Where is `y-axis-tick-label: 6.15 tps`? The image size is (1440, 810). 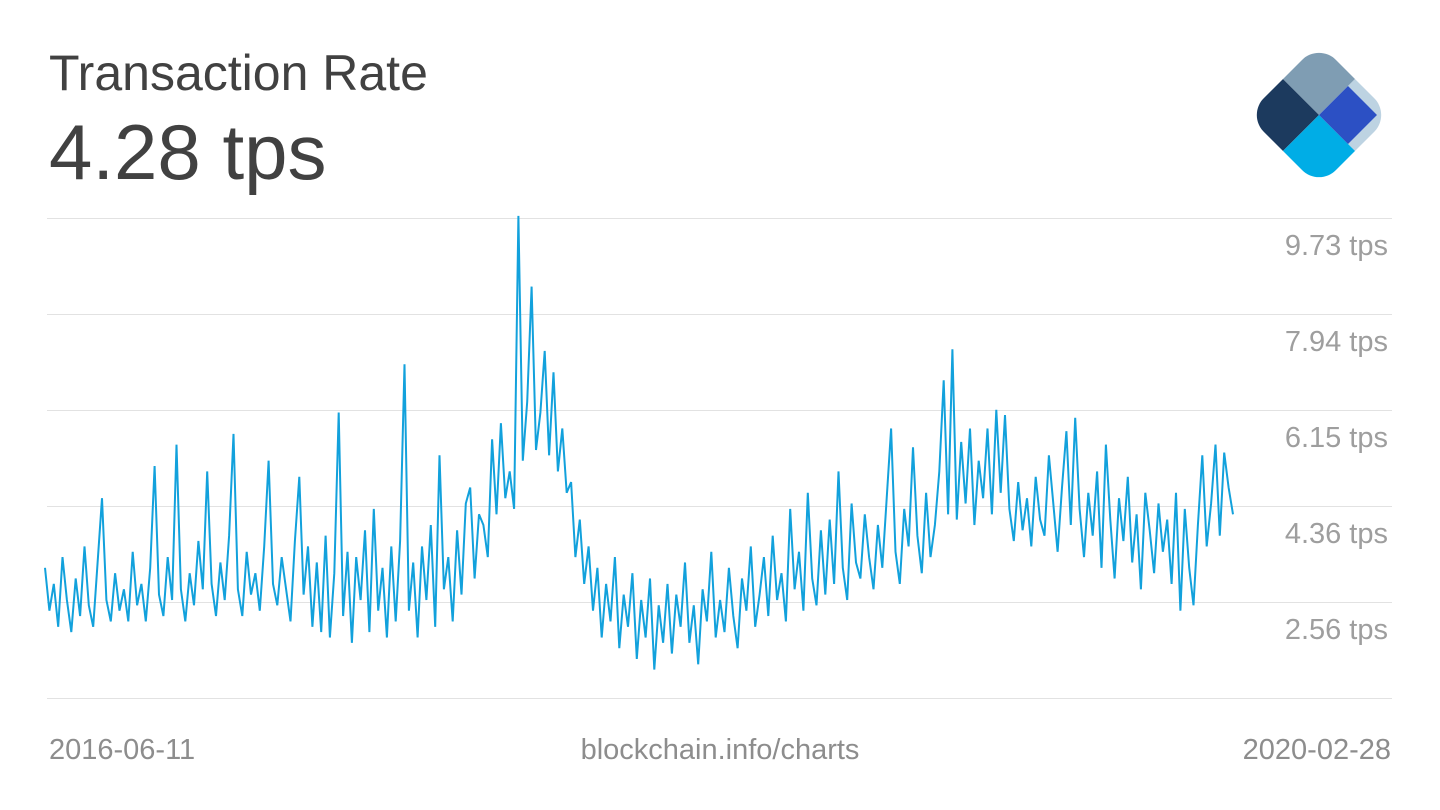
y-axis-tick-label: 6.15 tps is located at coordinates (1336, 438).